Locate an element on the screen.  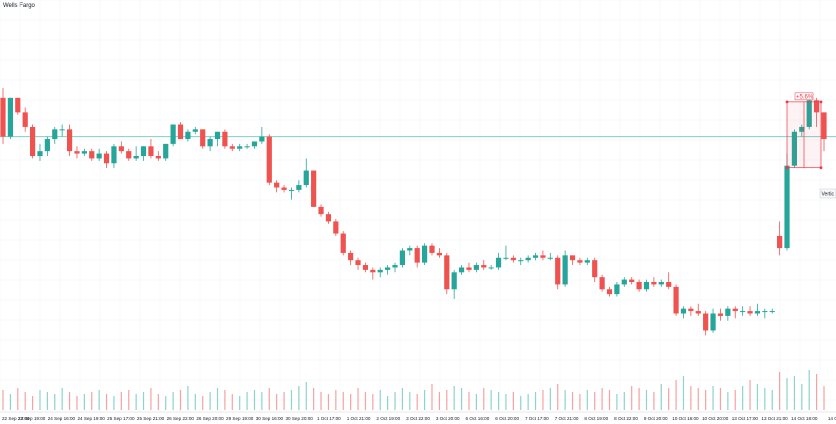
x-tick-label: 3 Oct 22:00 is located at coordinates (418, 418).